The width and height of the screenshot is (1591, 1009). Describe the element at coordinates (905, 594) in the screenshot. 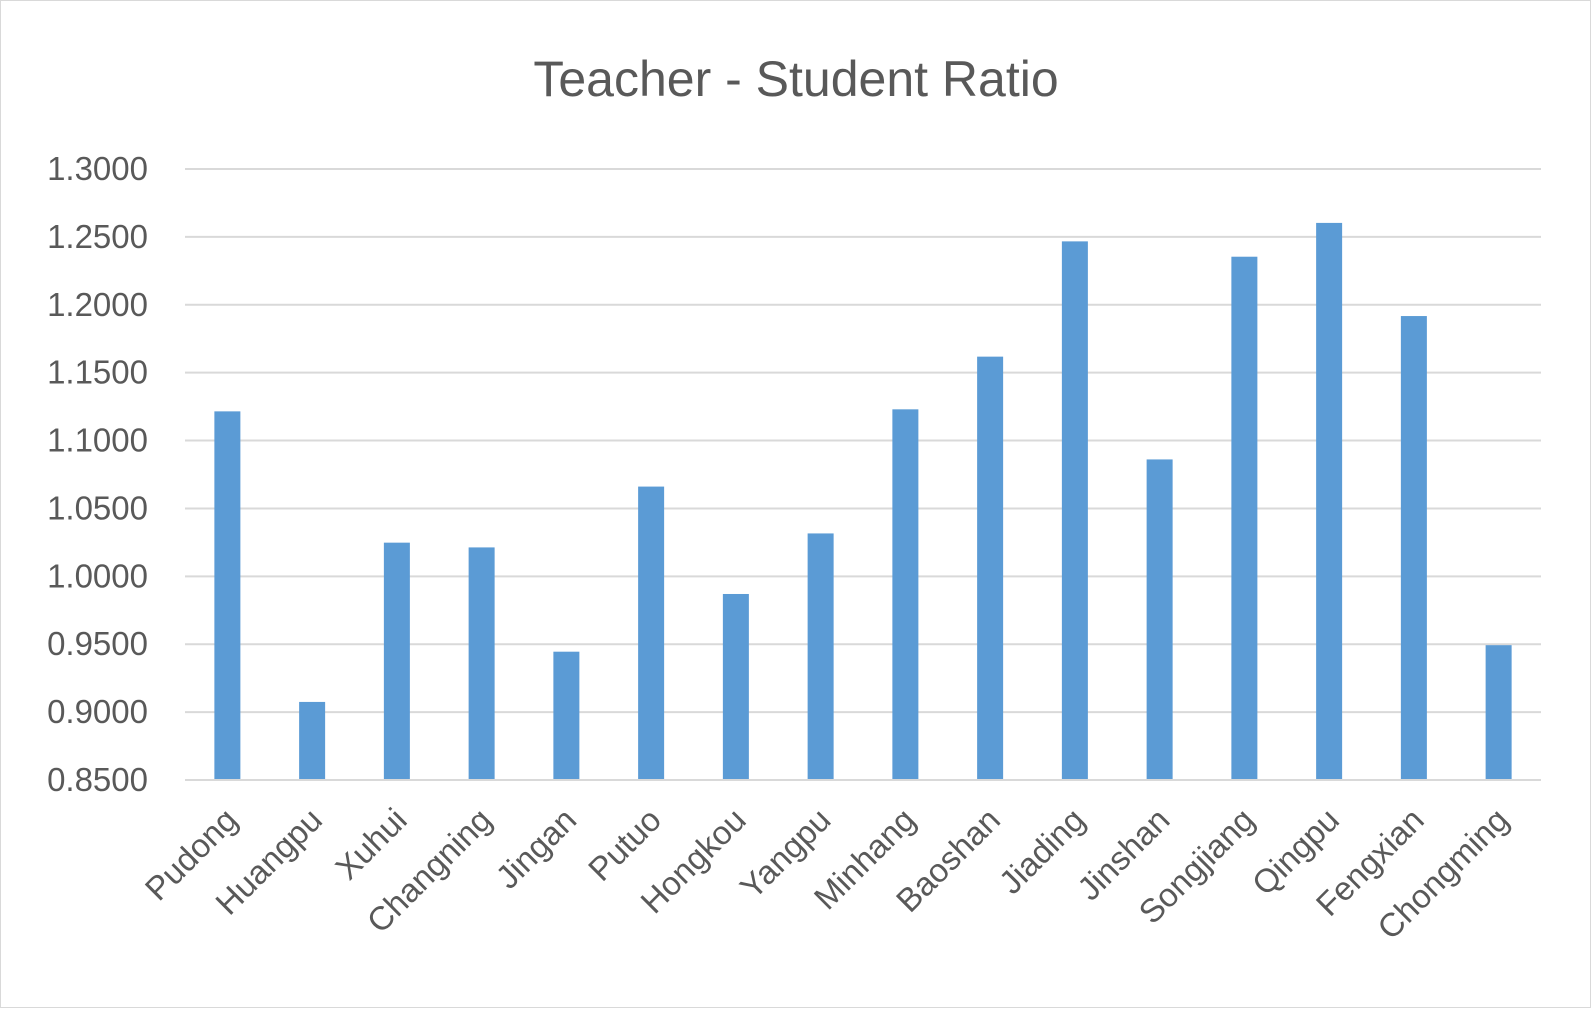

I see `bar-minhang` at that location.